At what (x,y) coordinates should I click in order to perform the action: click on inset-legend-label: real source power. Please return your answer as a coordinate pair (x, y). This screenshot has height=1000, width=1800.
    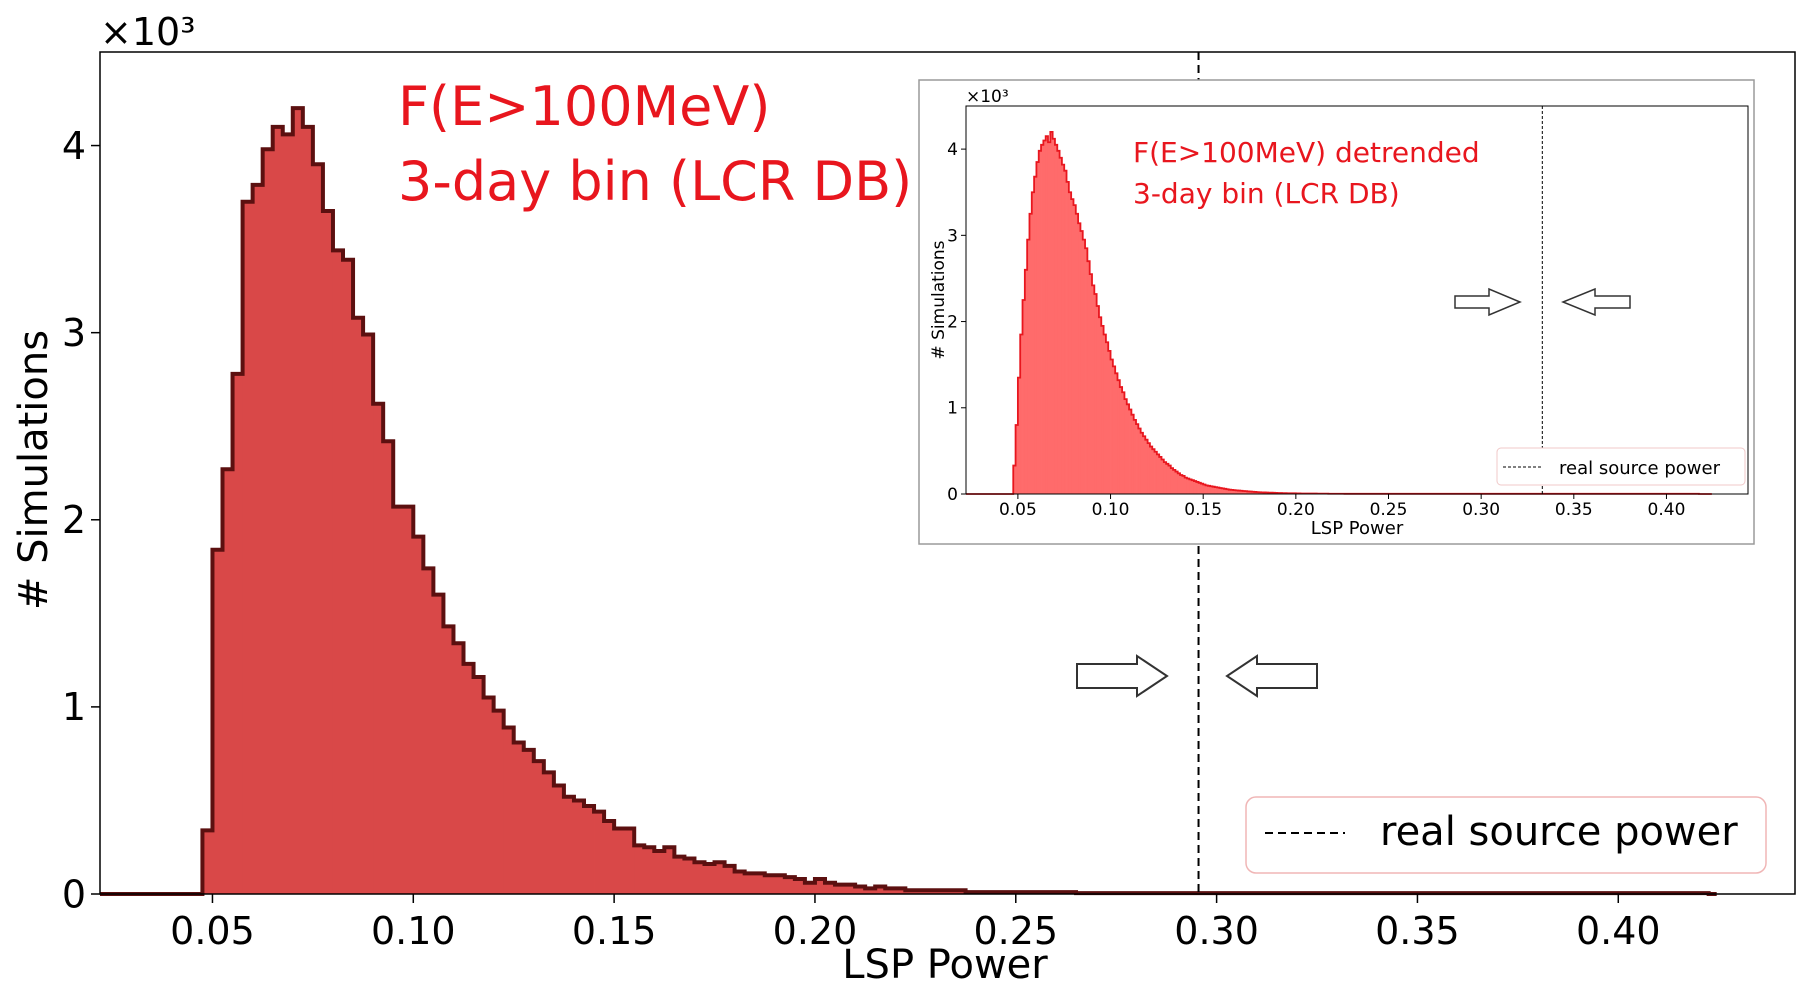
    Looking at the image, I should click on (1640, 468).